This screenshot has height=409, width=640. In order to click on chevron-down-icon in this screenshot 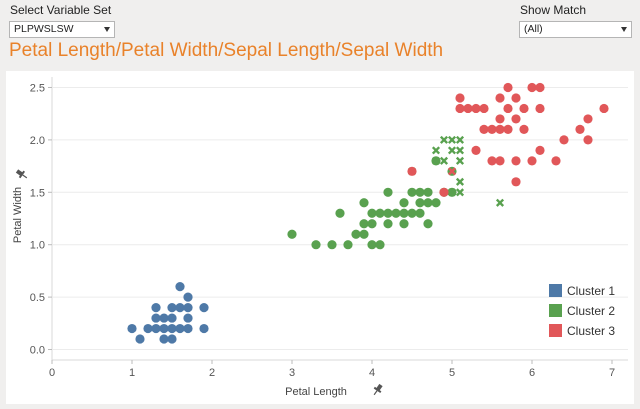, I will do `click(624, 29)`.